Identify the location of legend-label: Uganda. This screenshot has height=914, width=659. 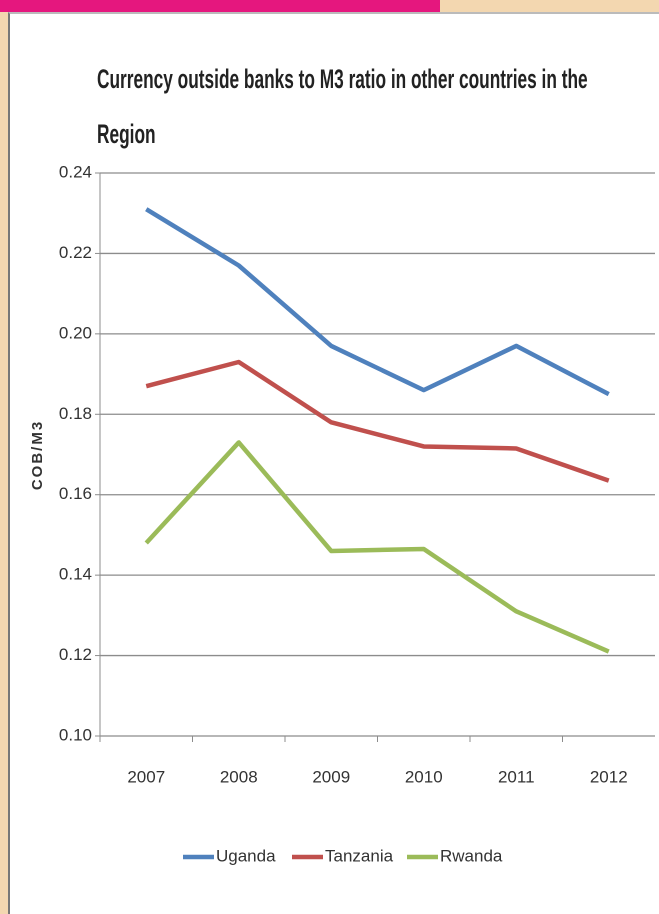
(246, 855).